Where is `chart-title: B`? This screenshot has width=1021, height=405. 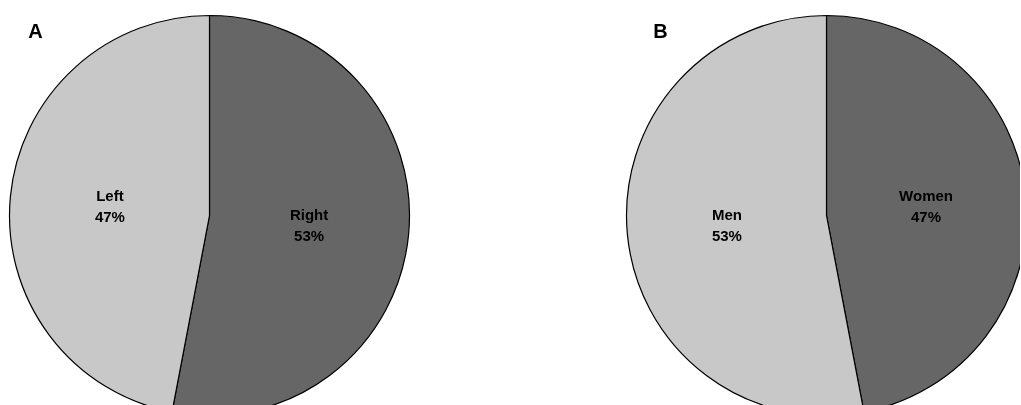
chart-title: B is located at coordinates (660, 30).